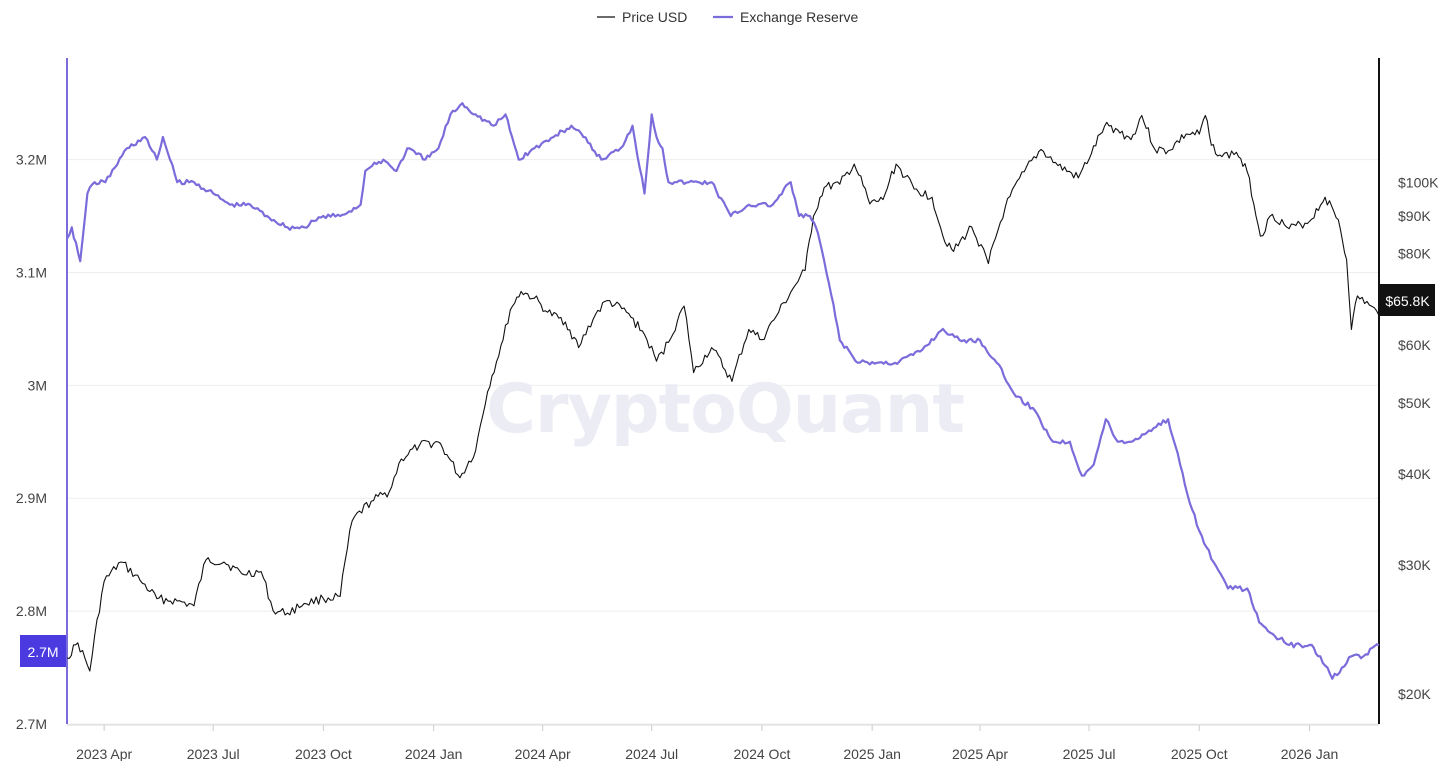  Describe the element at coordinates (31, 611) in the screenshot. I see `left-axis-tick-label: 2.8M` at that location.